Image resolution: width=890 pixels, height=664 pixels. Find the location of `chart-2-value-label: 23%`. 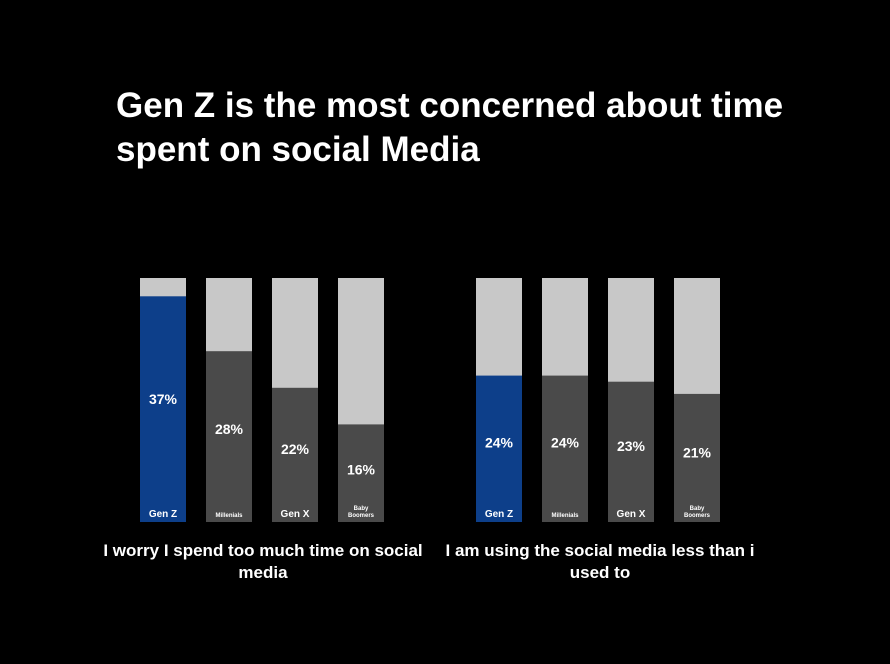

chart-2-value-label: 23% is located at coordinates (631, 446).